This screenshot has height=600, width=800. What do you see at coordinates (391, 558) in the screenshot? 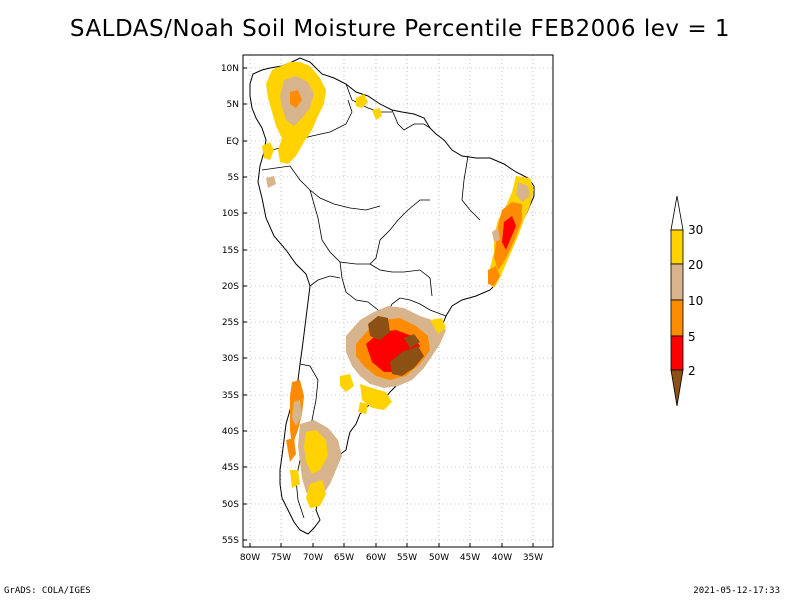
I see `longitude-labels: 80W 75W 70W 65W 60W 55W 50W 45W 40W 35W` at bounding box center [391, 558].